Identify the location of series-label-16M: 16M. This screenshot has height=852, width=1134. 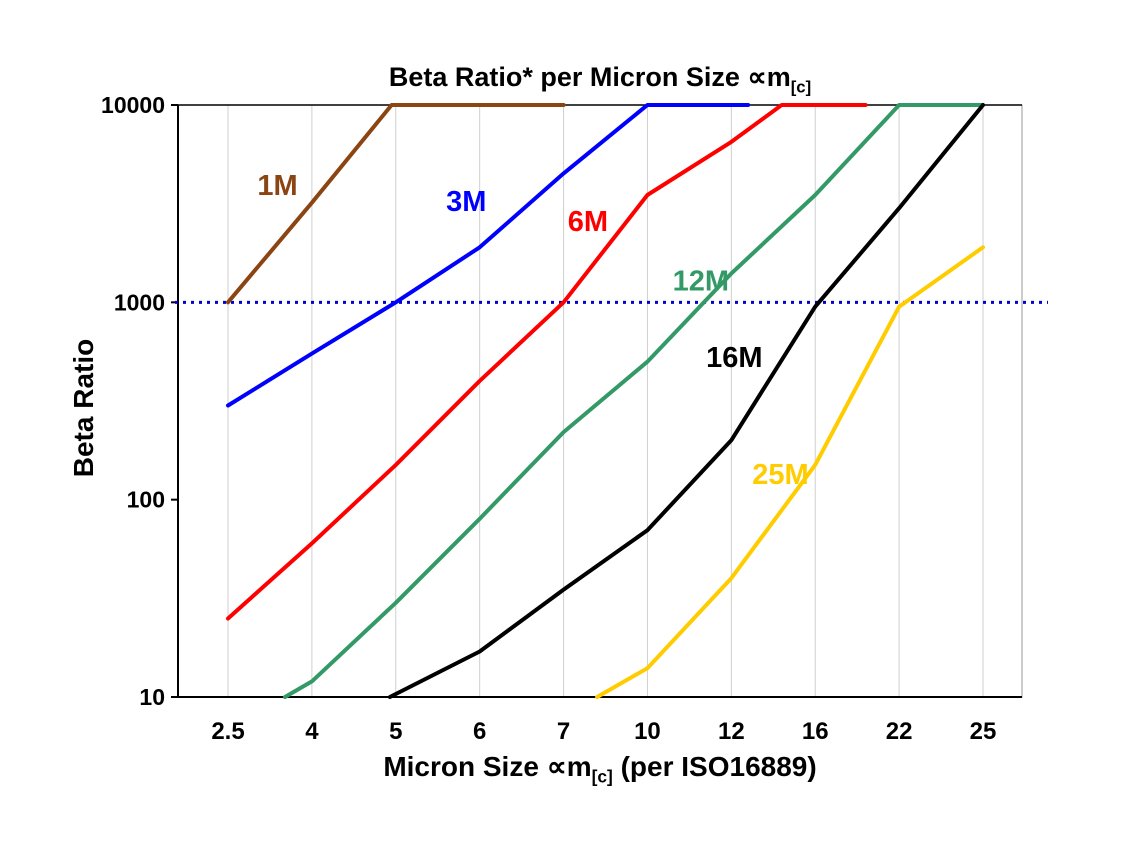
(734, 358).